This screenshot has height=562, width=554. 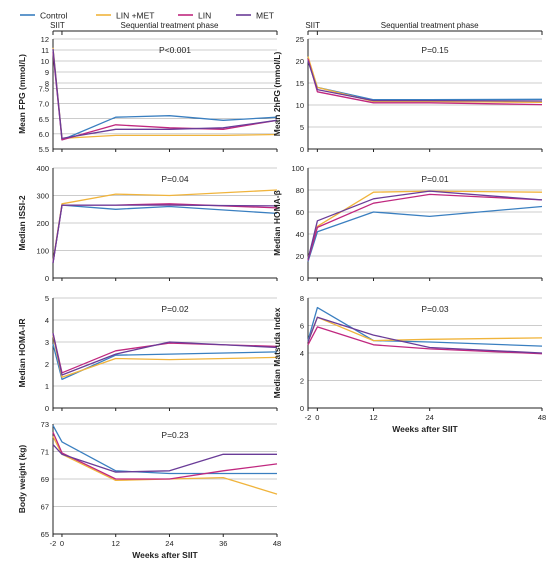 I want to click on y-tick-label: 400, so click(x=42, y=168).